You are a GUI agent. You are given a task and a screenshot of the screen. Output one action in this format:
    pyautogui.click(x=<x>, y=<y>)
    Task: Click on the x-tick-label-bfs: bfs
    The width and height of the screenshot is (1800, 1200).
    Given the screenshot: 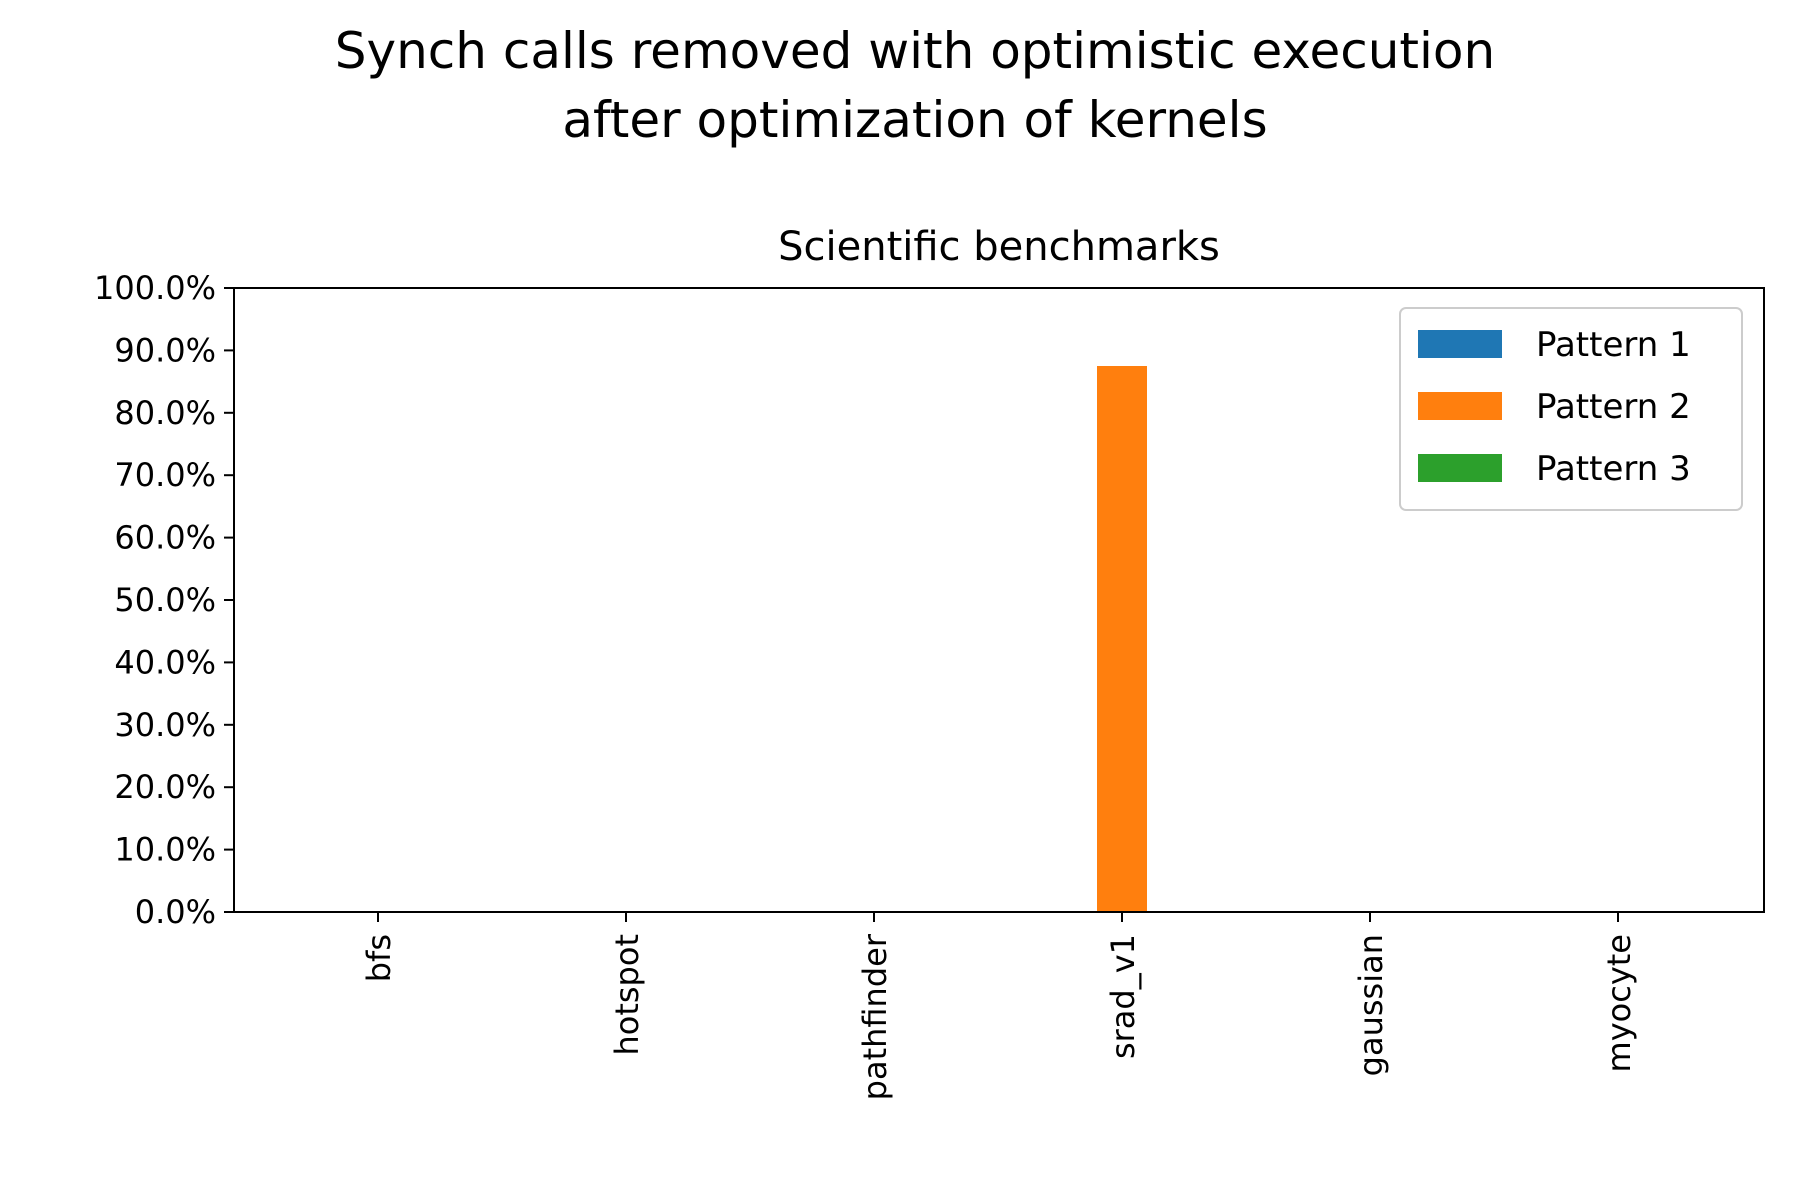 What is the action you would take?
    pyautogui.click(x=379, y=958)
    